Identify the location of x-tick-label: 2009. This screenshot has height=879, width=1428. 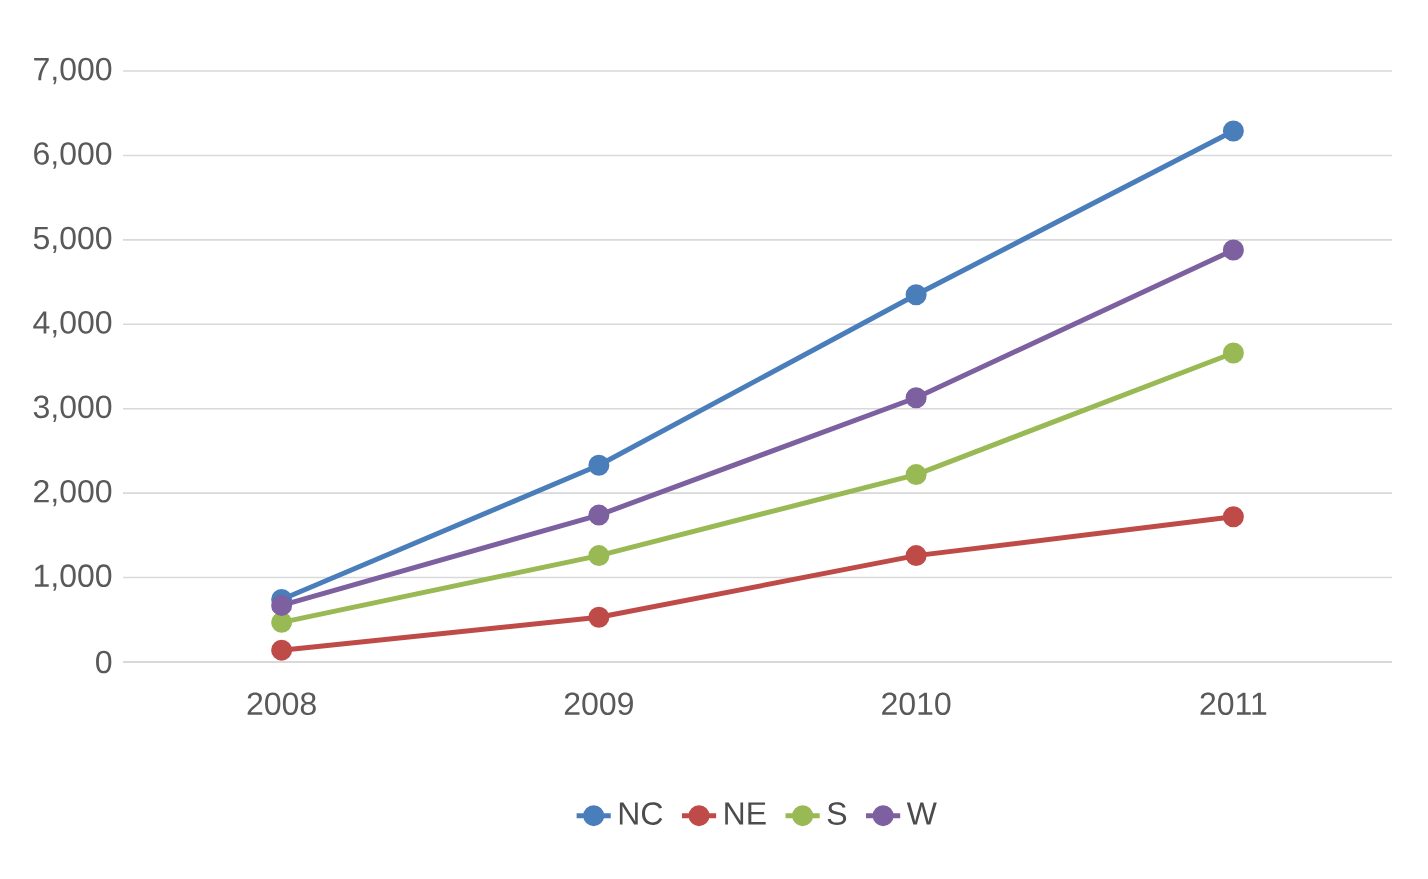
(598, 704).